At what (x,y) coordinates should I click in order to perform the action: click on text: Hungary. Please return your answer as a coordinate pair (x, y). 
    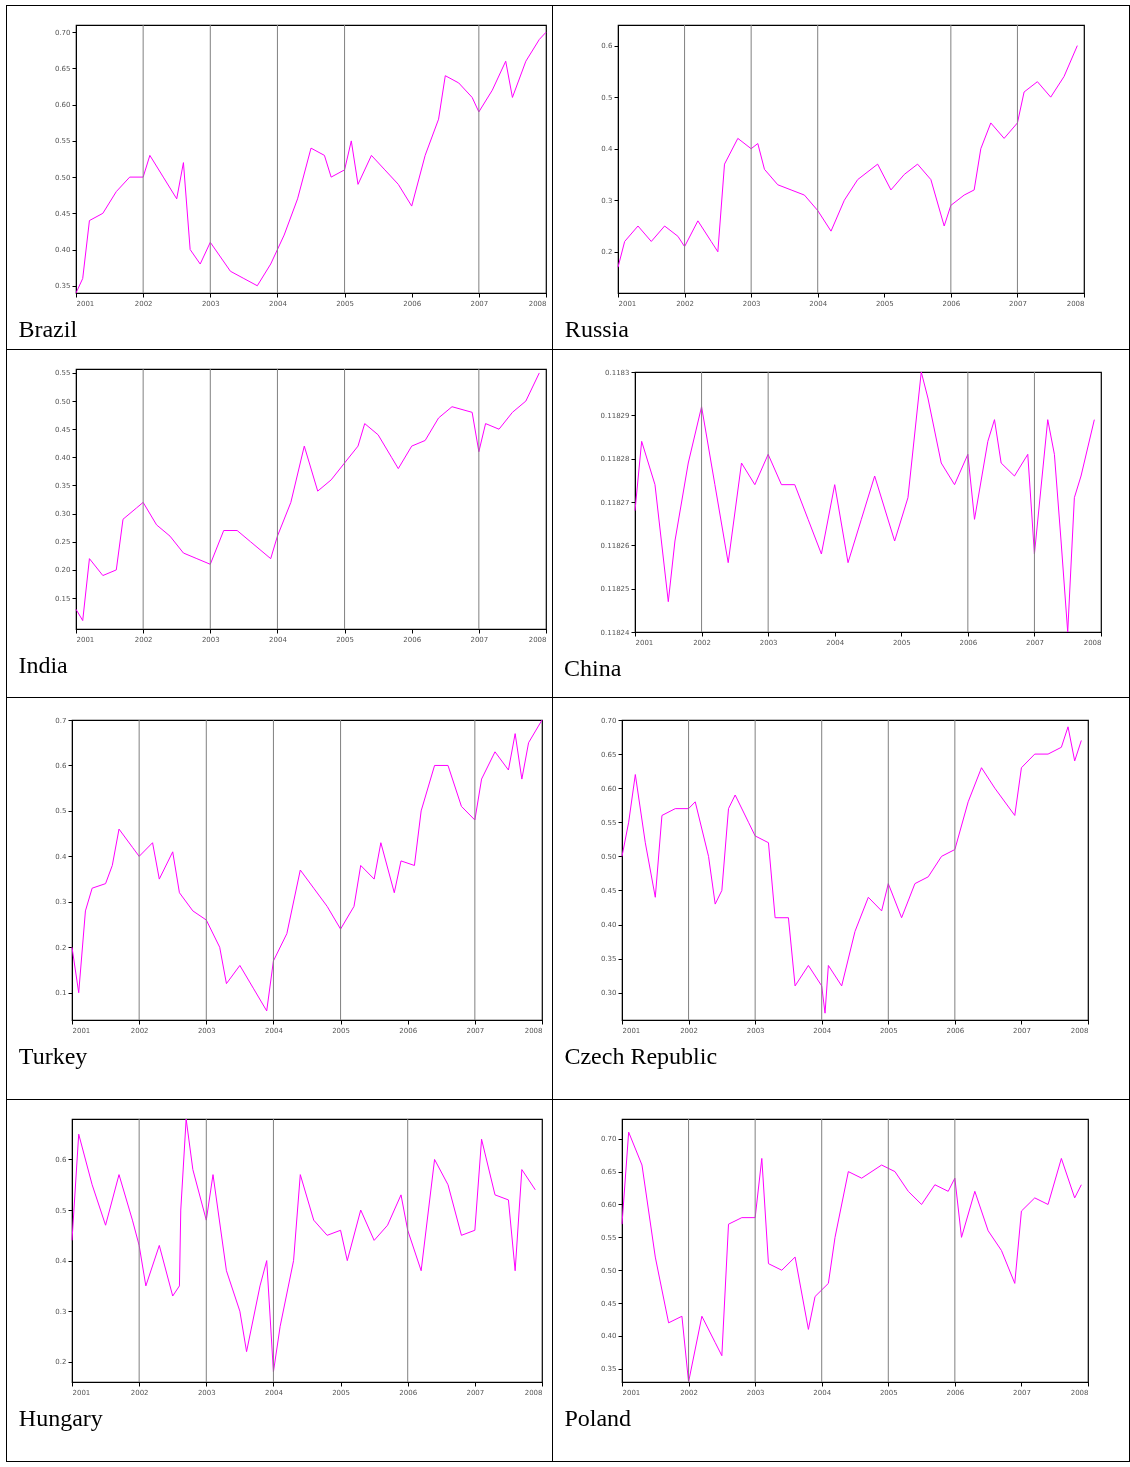
    Looking at the image, I should click on (60, 1418).